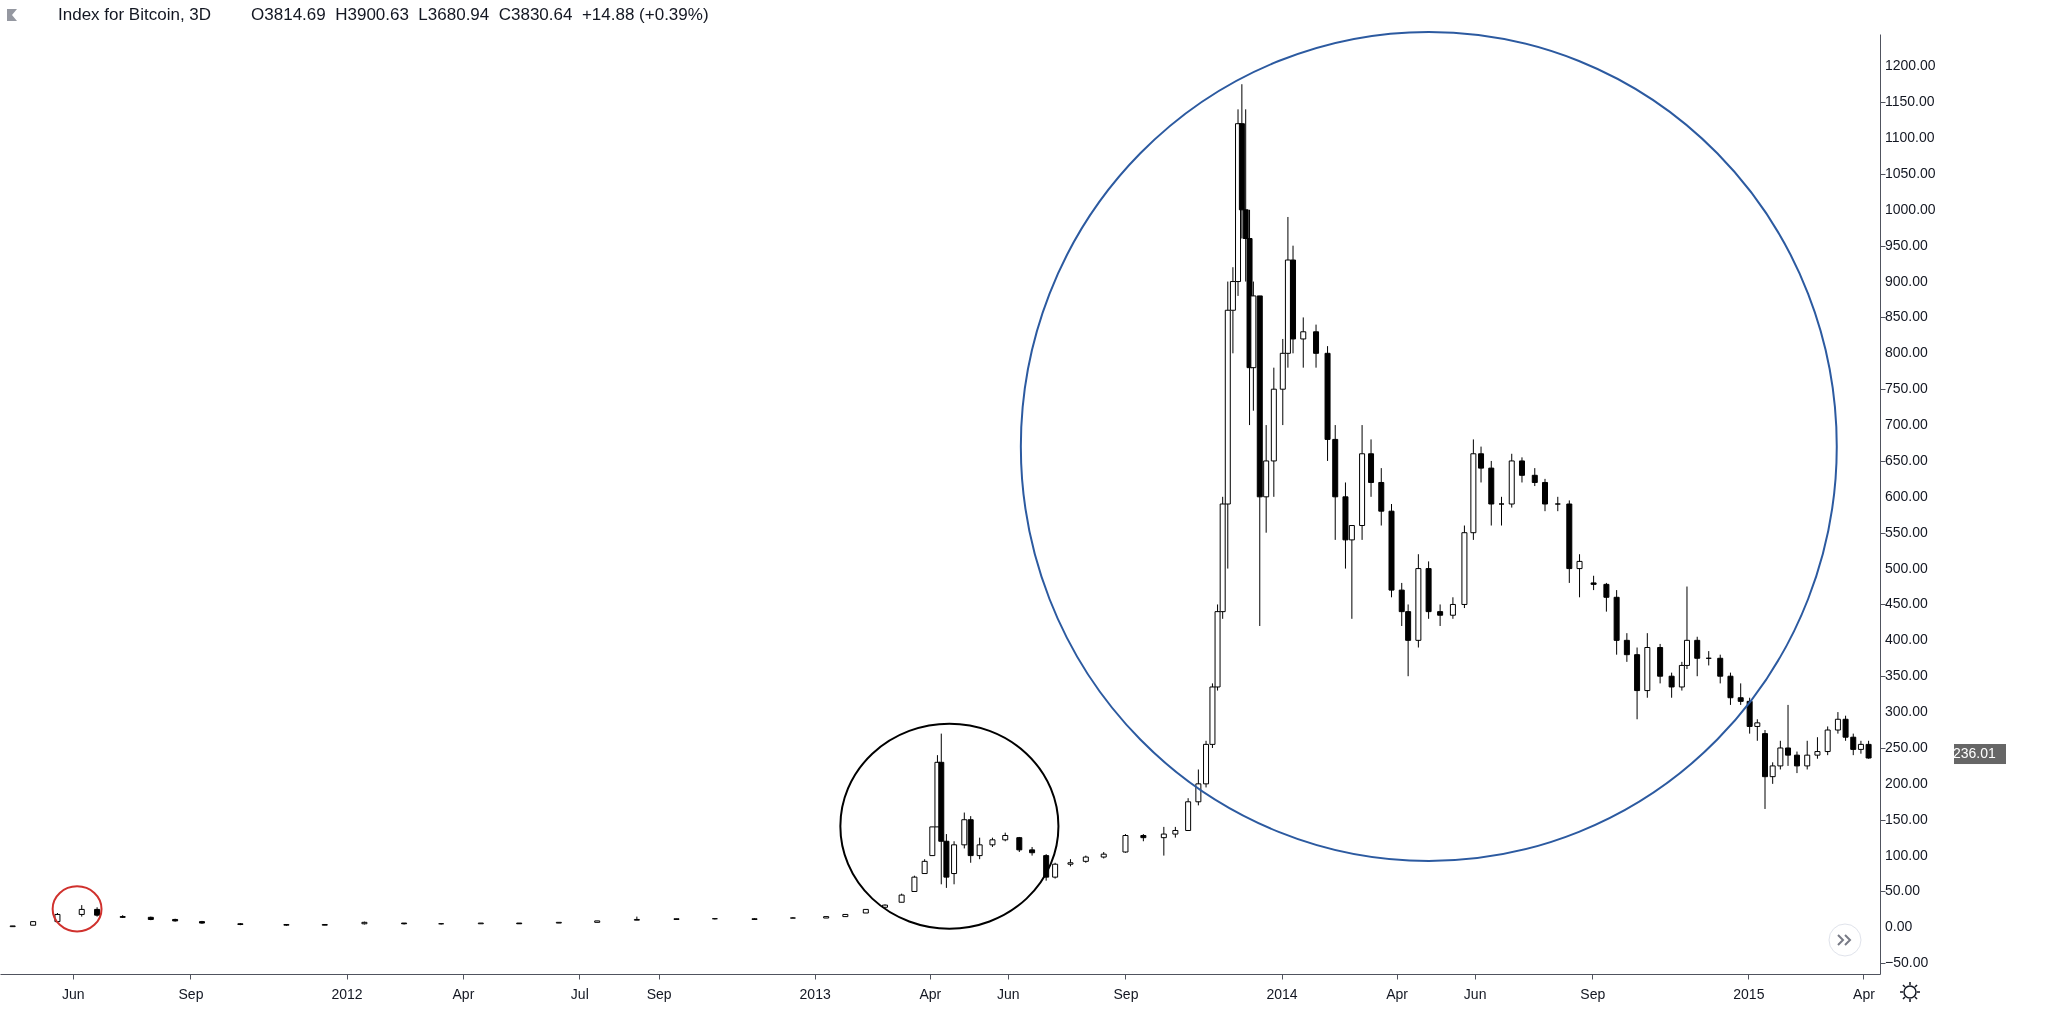 The image size is (2048, 1014). What do you see at coordinates (1907, 388) in the screenshot?
I see `y-tick-label: 750.00` at bounding box center [1907, 388].